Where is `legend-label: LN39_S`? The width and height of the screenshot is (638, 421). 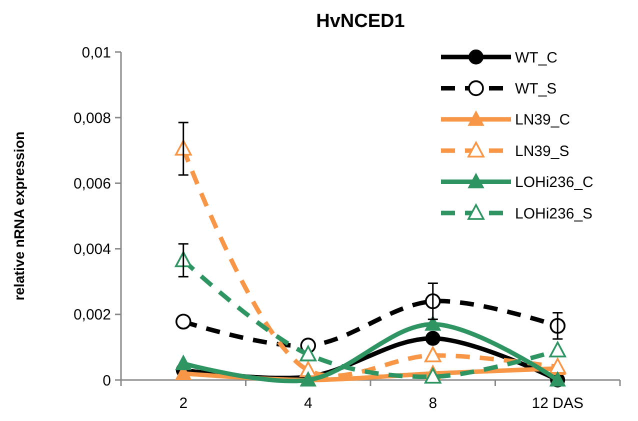
legend-label: LN39_S is located at coordinates (542, 151).